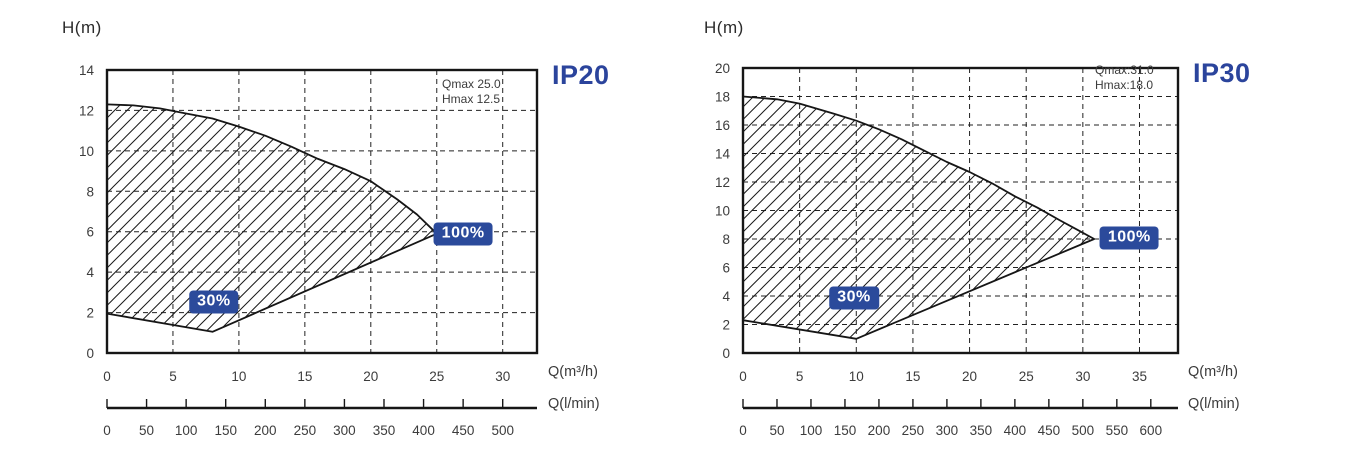  Describe the element at coordinates (1124, 85) in the screenshot. I see `hmax-value-ip30: Hmax:18.0` at that location.